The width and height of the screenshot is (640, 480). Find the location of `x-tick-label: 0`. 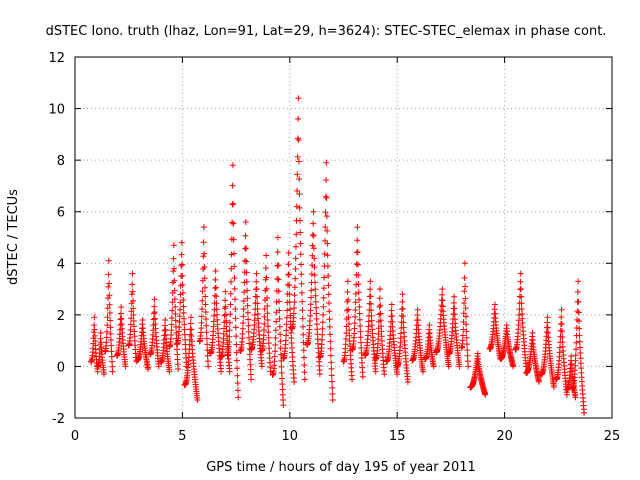

x-tick-label: 0 is located at coordinates (75, 436).